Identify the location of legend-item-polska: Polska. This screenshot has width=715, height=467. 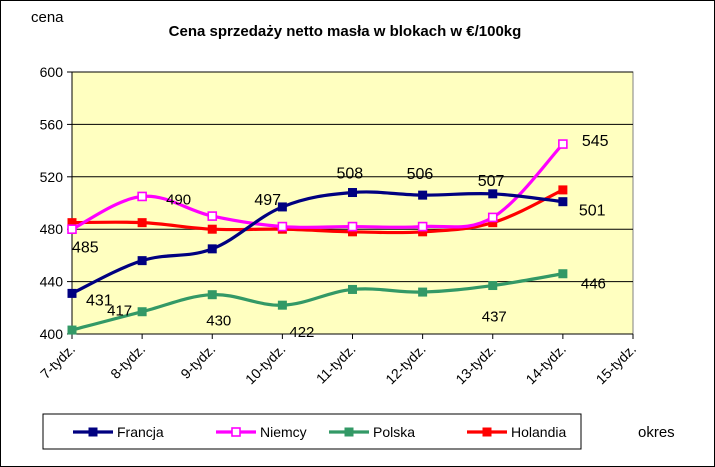
(372, 432).